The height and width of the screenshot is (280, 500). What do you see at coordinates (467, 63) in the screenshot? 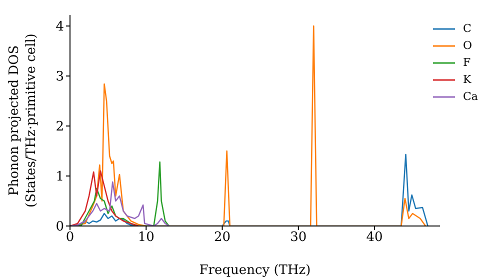
I see `legend-label: F` at bounding box center [467, 63].